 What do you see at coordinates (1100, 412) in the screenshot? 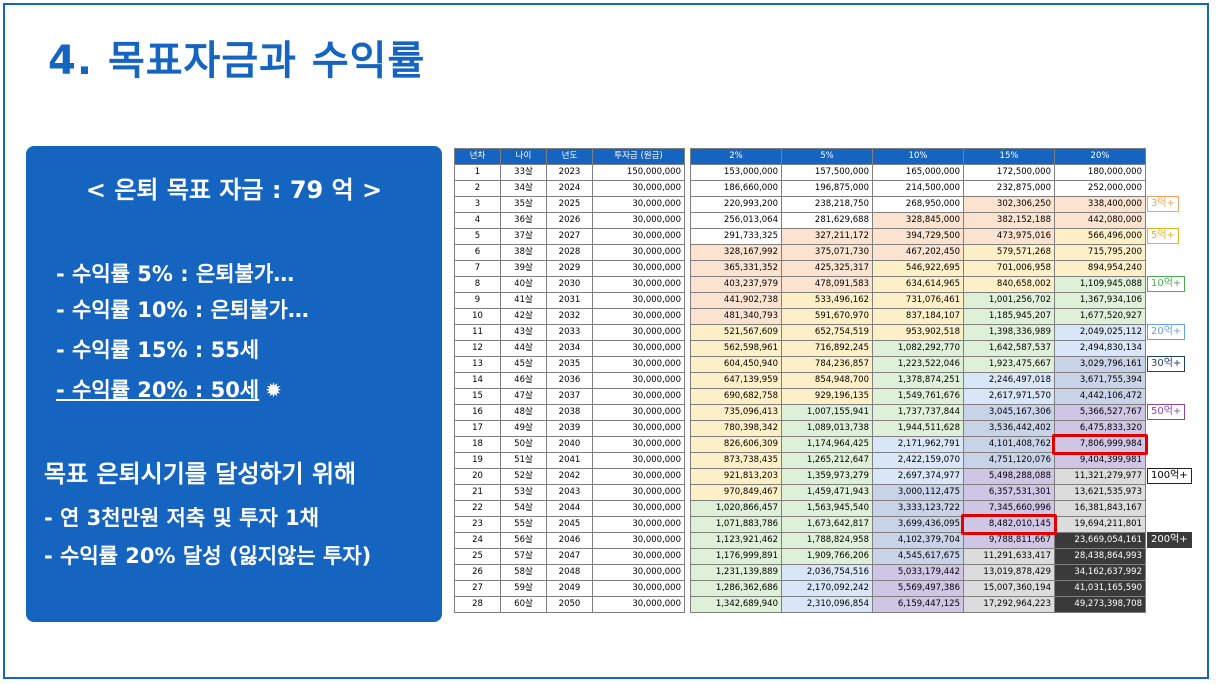
I see `value-cell: 5,366,527,767` at bounding box center [1100, 412].